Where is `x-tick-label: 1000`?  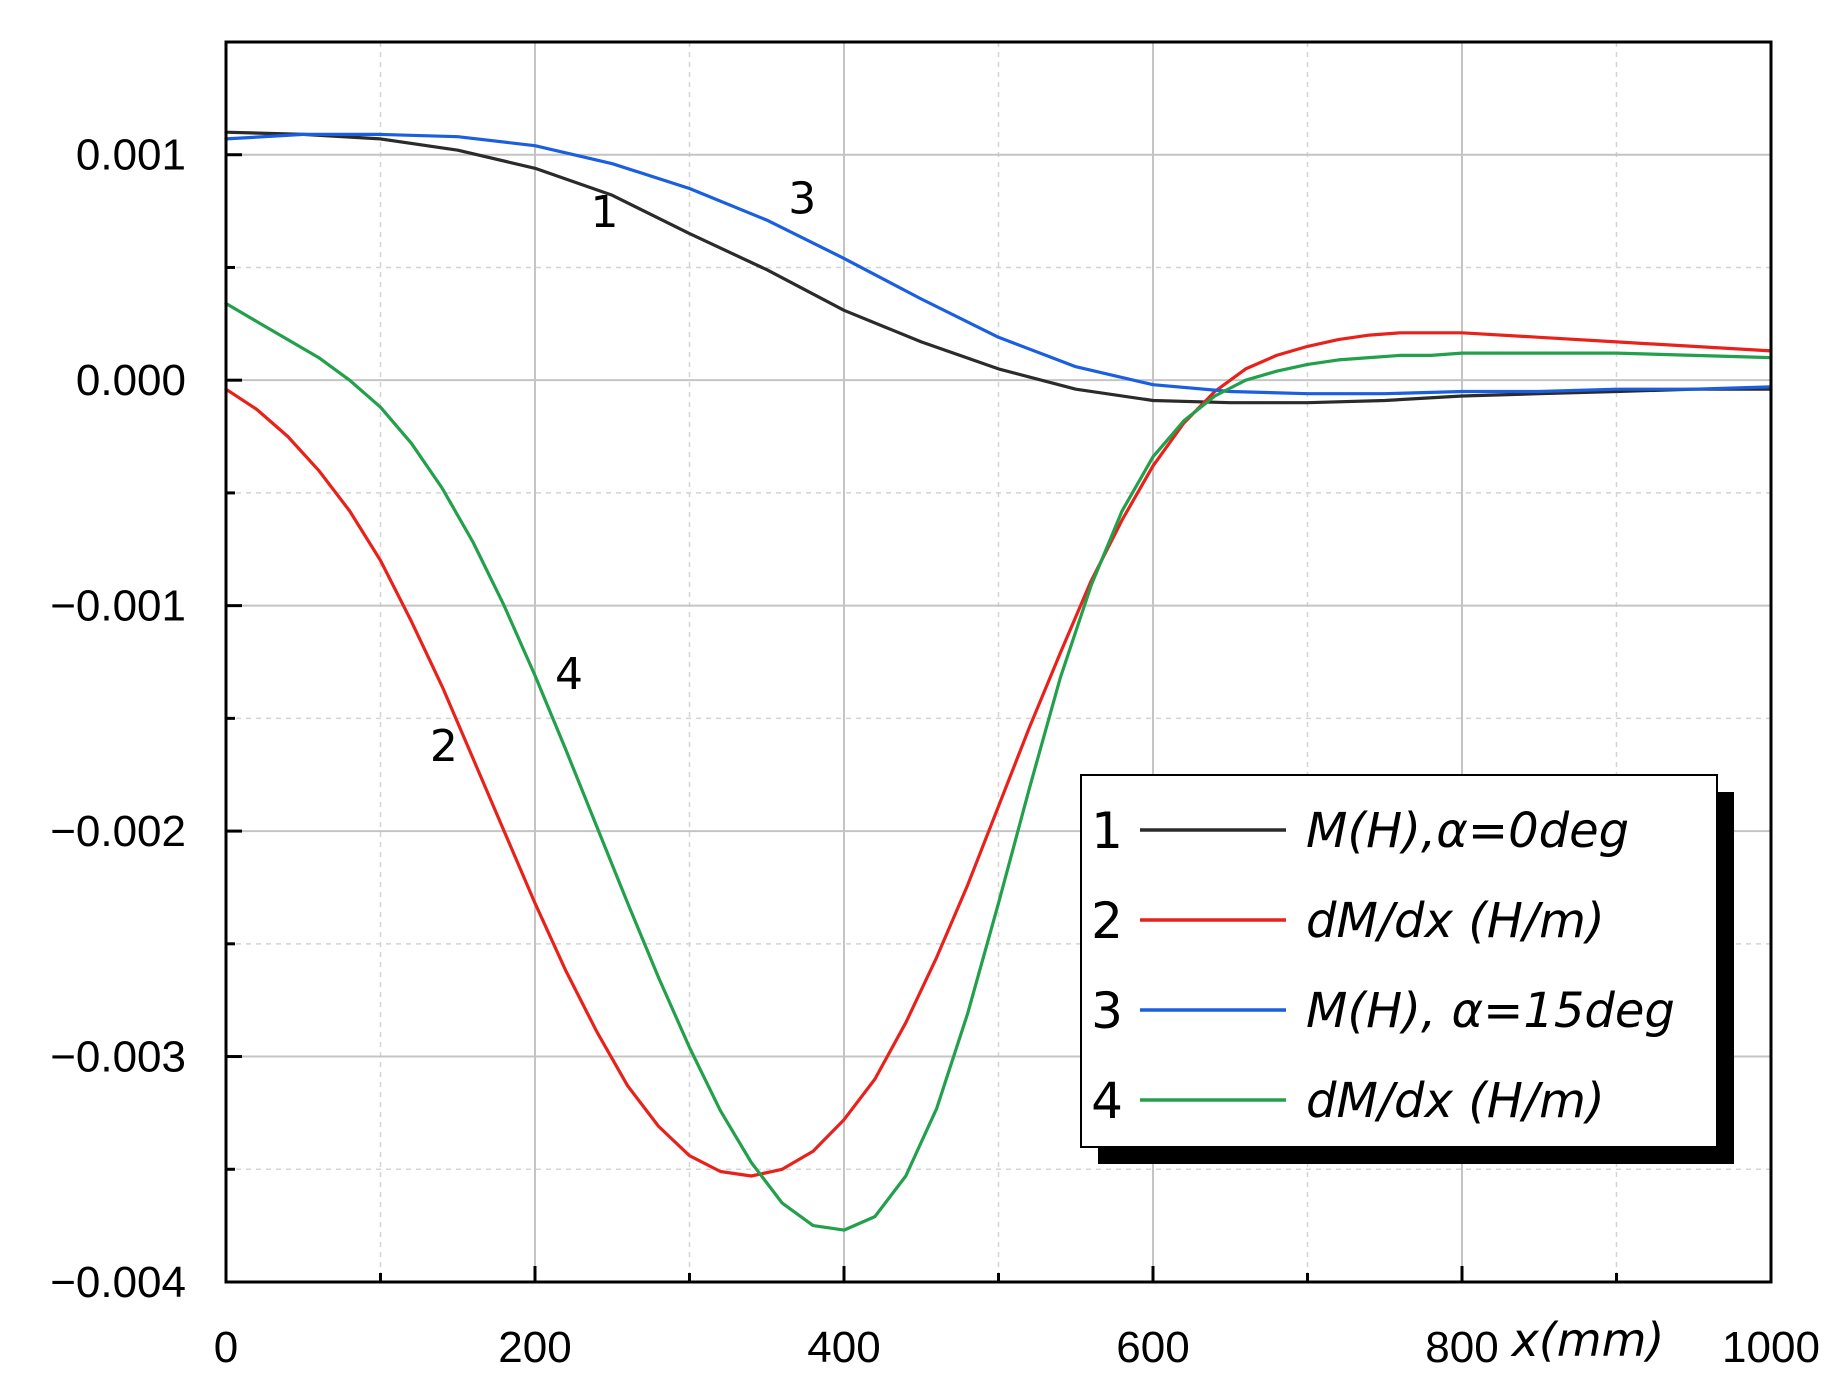
x-tick-label: 1000 is located at coordinates (1771, 1347).